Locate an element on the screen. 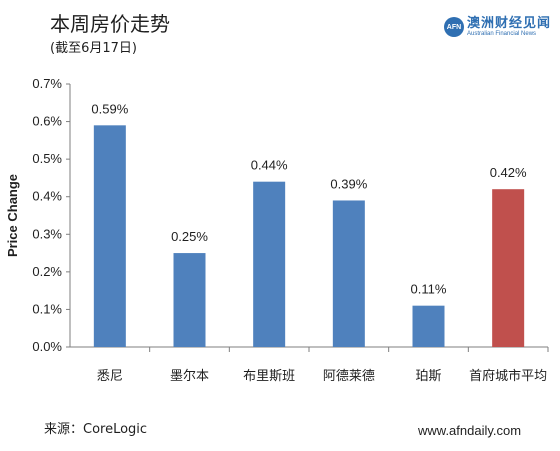 Image resolution: width=560 pixels, height=451 pixels. y-tick-label: 0.7% is located at coordinates (47, 83).